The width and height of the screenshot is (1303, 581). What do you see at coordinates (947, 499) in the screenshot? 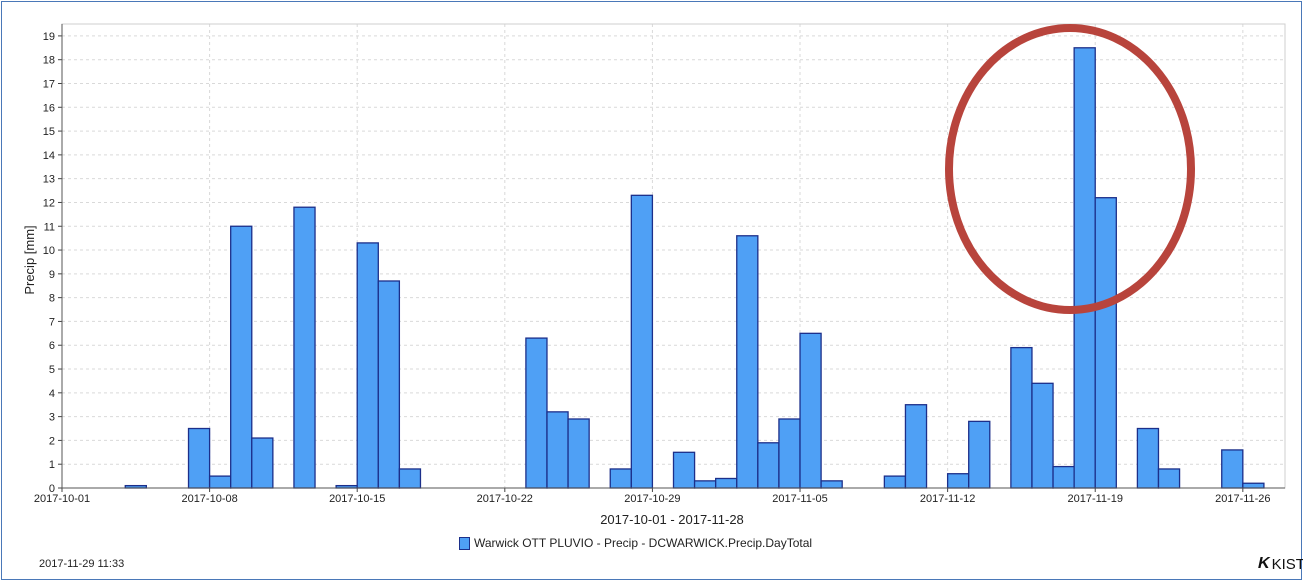
I see `x-tick-label: 2017-11-12` at bounding box center [947, 499].